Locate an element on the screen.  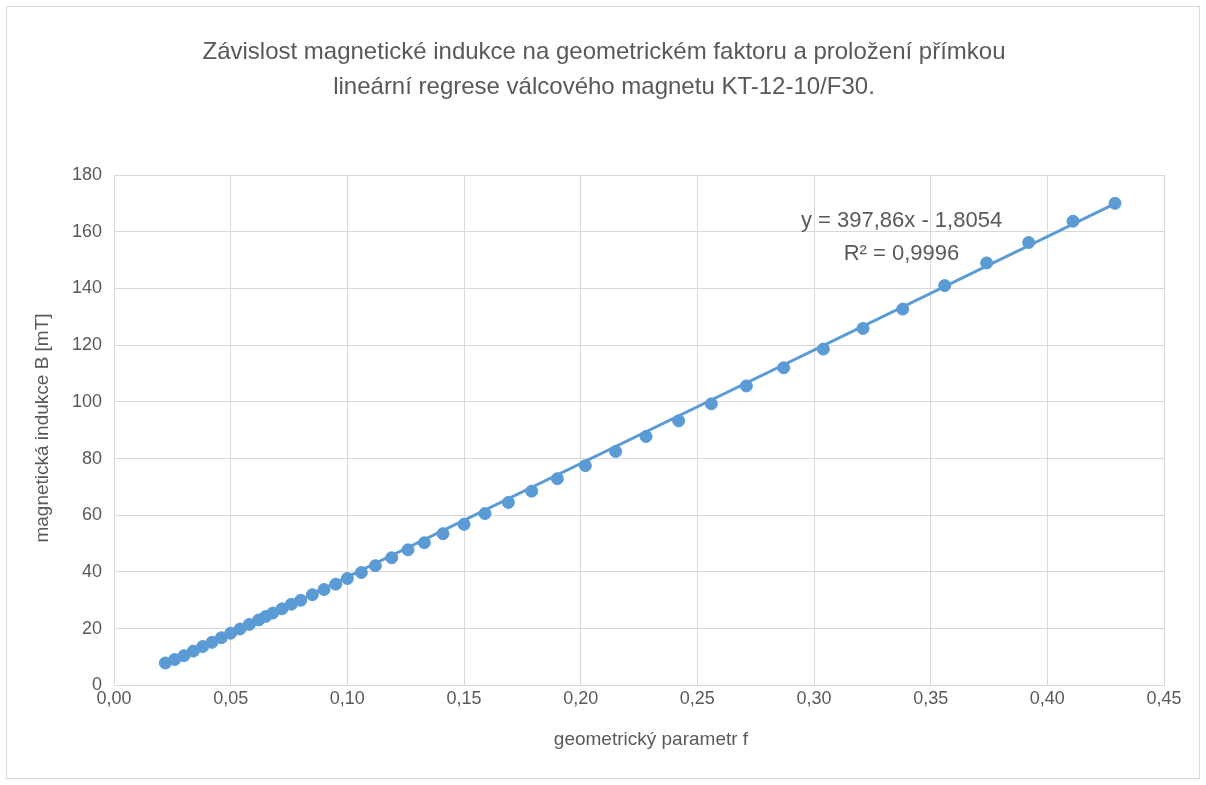
x-tick-label: 0,15 is located at coordinates (464, 698).